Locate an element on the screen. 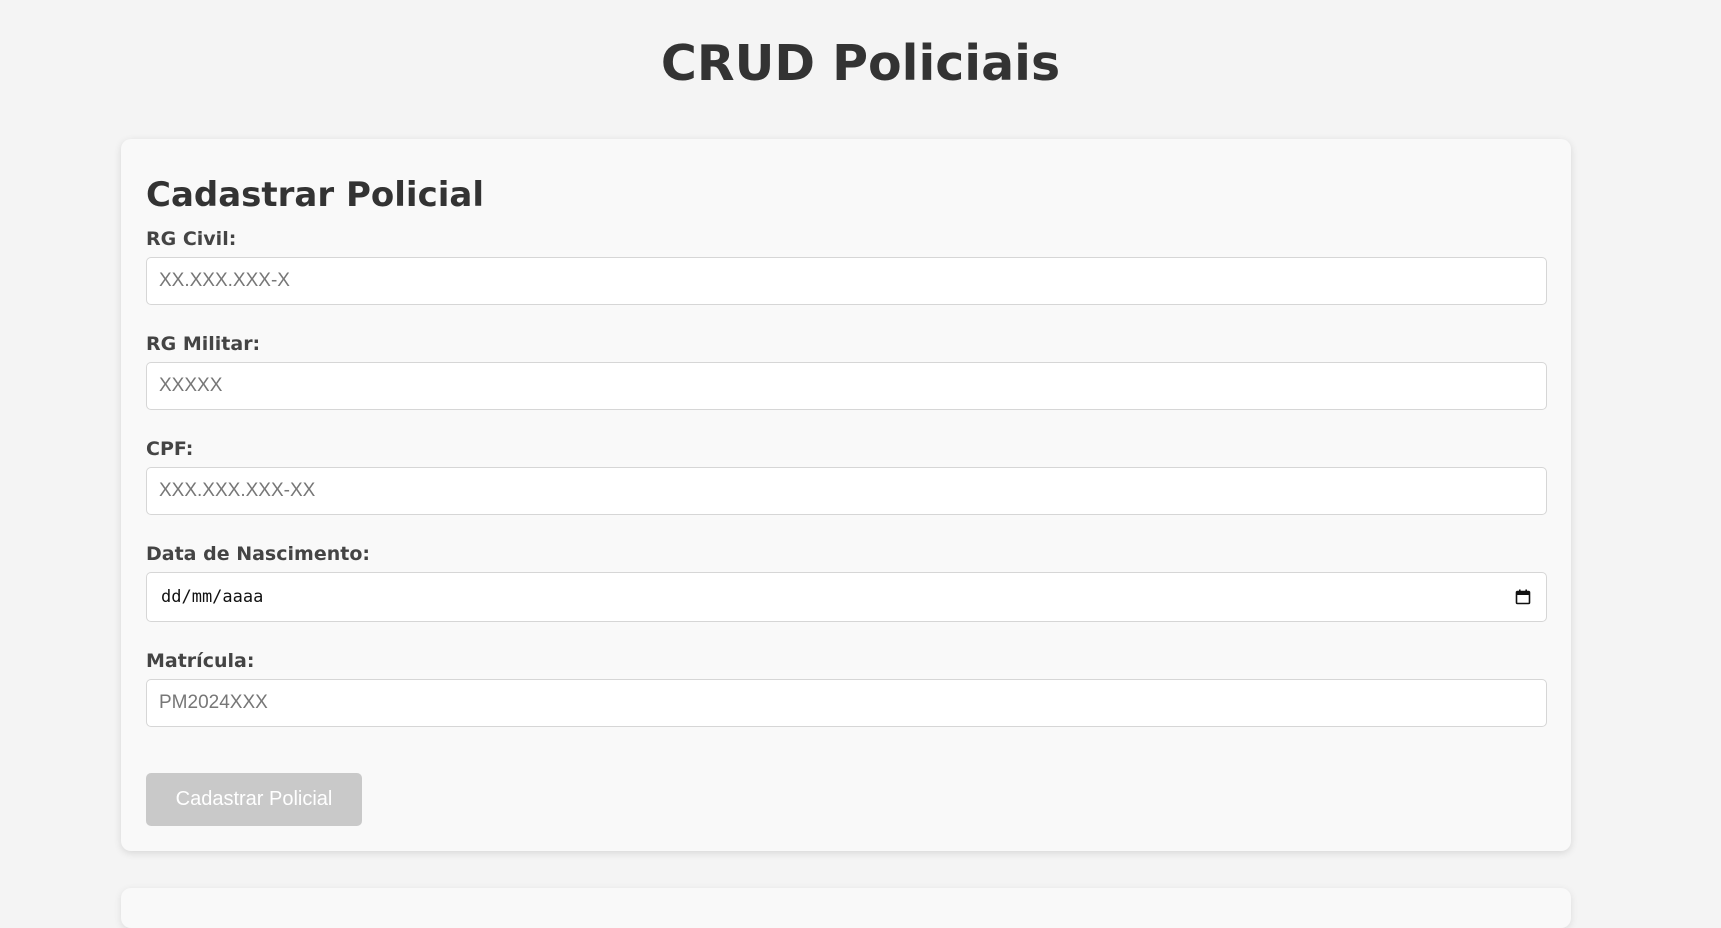 The image size is (1721, 928). matricula-input is located at coordinates (846, 703).